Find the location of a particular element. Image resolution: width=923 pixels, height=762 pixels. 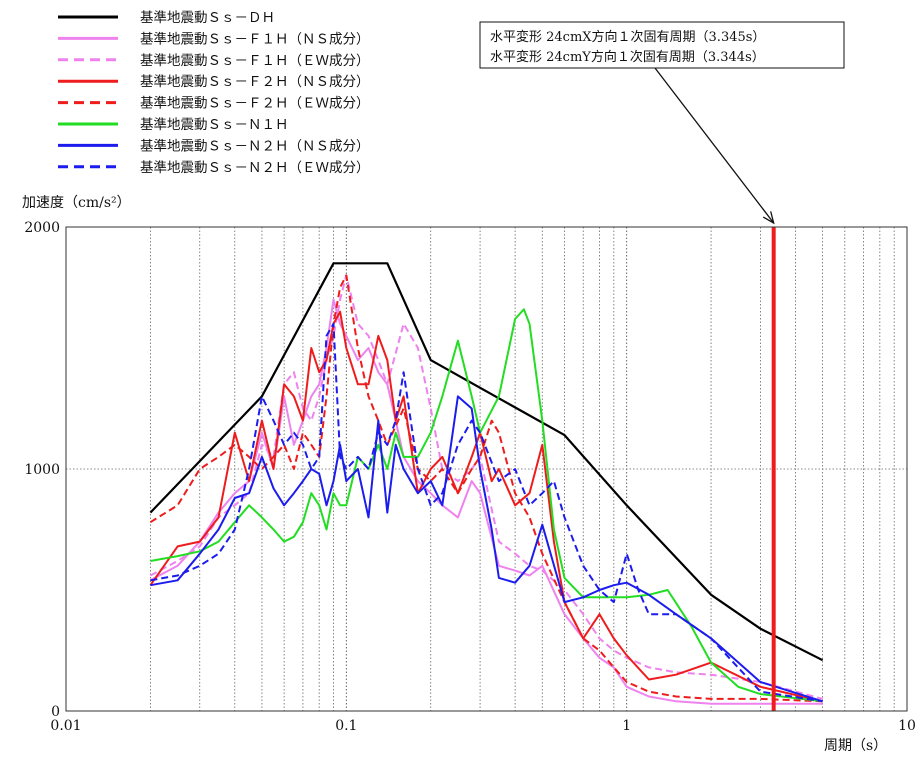

x-tick-label: 10 is located at coordinates (907, 726).